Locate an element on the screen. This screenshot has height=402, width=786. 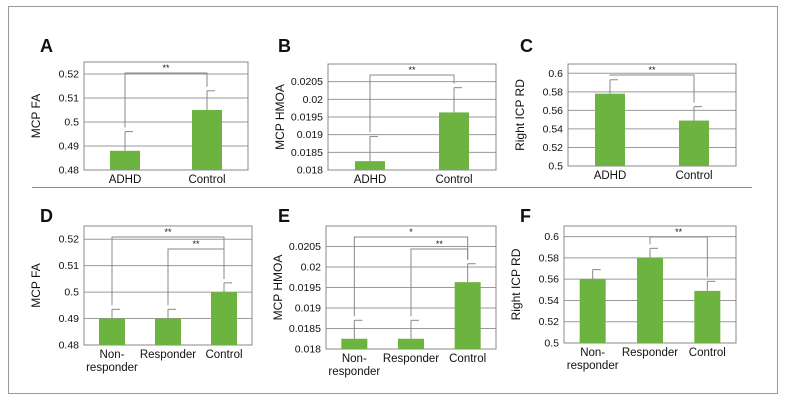
panel-letter: C is located at coordinates (526, 46).